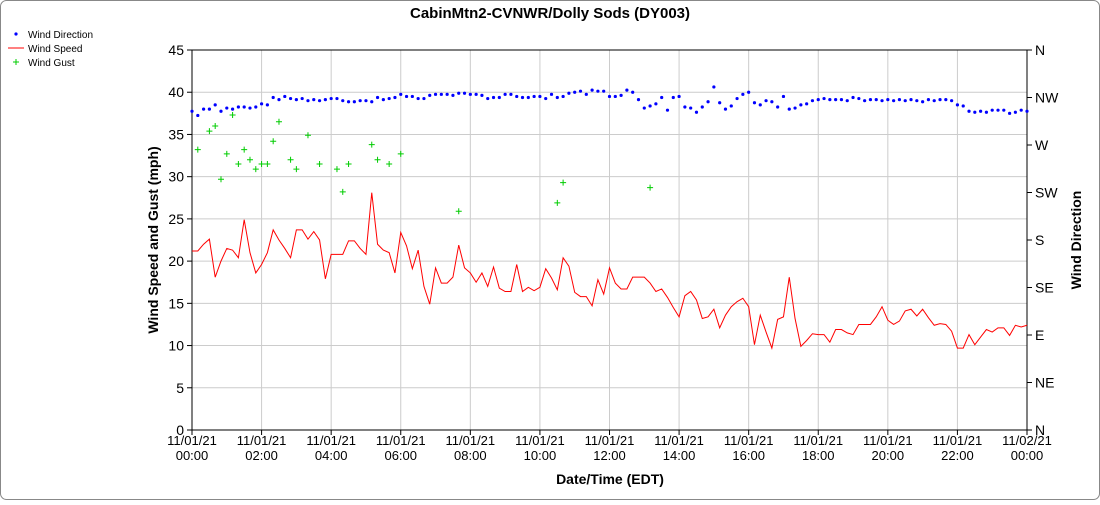 This screenshot has width=1100, height=505. Describe the element at coordinates (1040, 430) in the screenshot. I see `y2-tick-label: N` at that location.